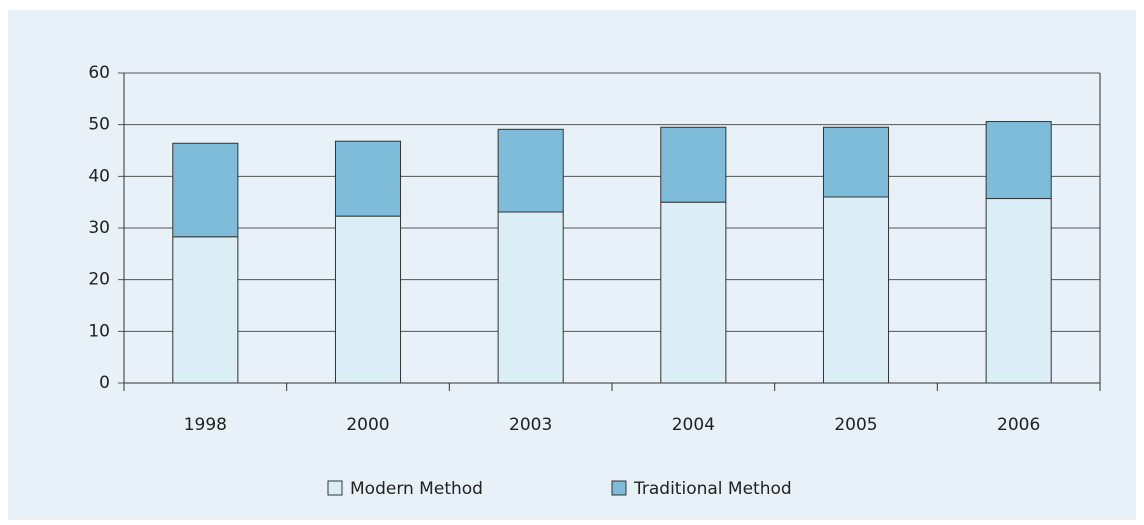 The height and width of the screenshot is (525, 1144). Describe the element at coordinates (99, 176) in the screenshot. I see `y-tick-label: 40` at that location.